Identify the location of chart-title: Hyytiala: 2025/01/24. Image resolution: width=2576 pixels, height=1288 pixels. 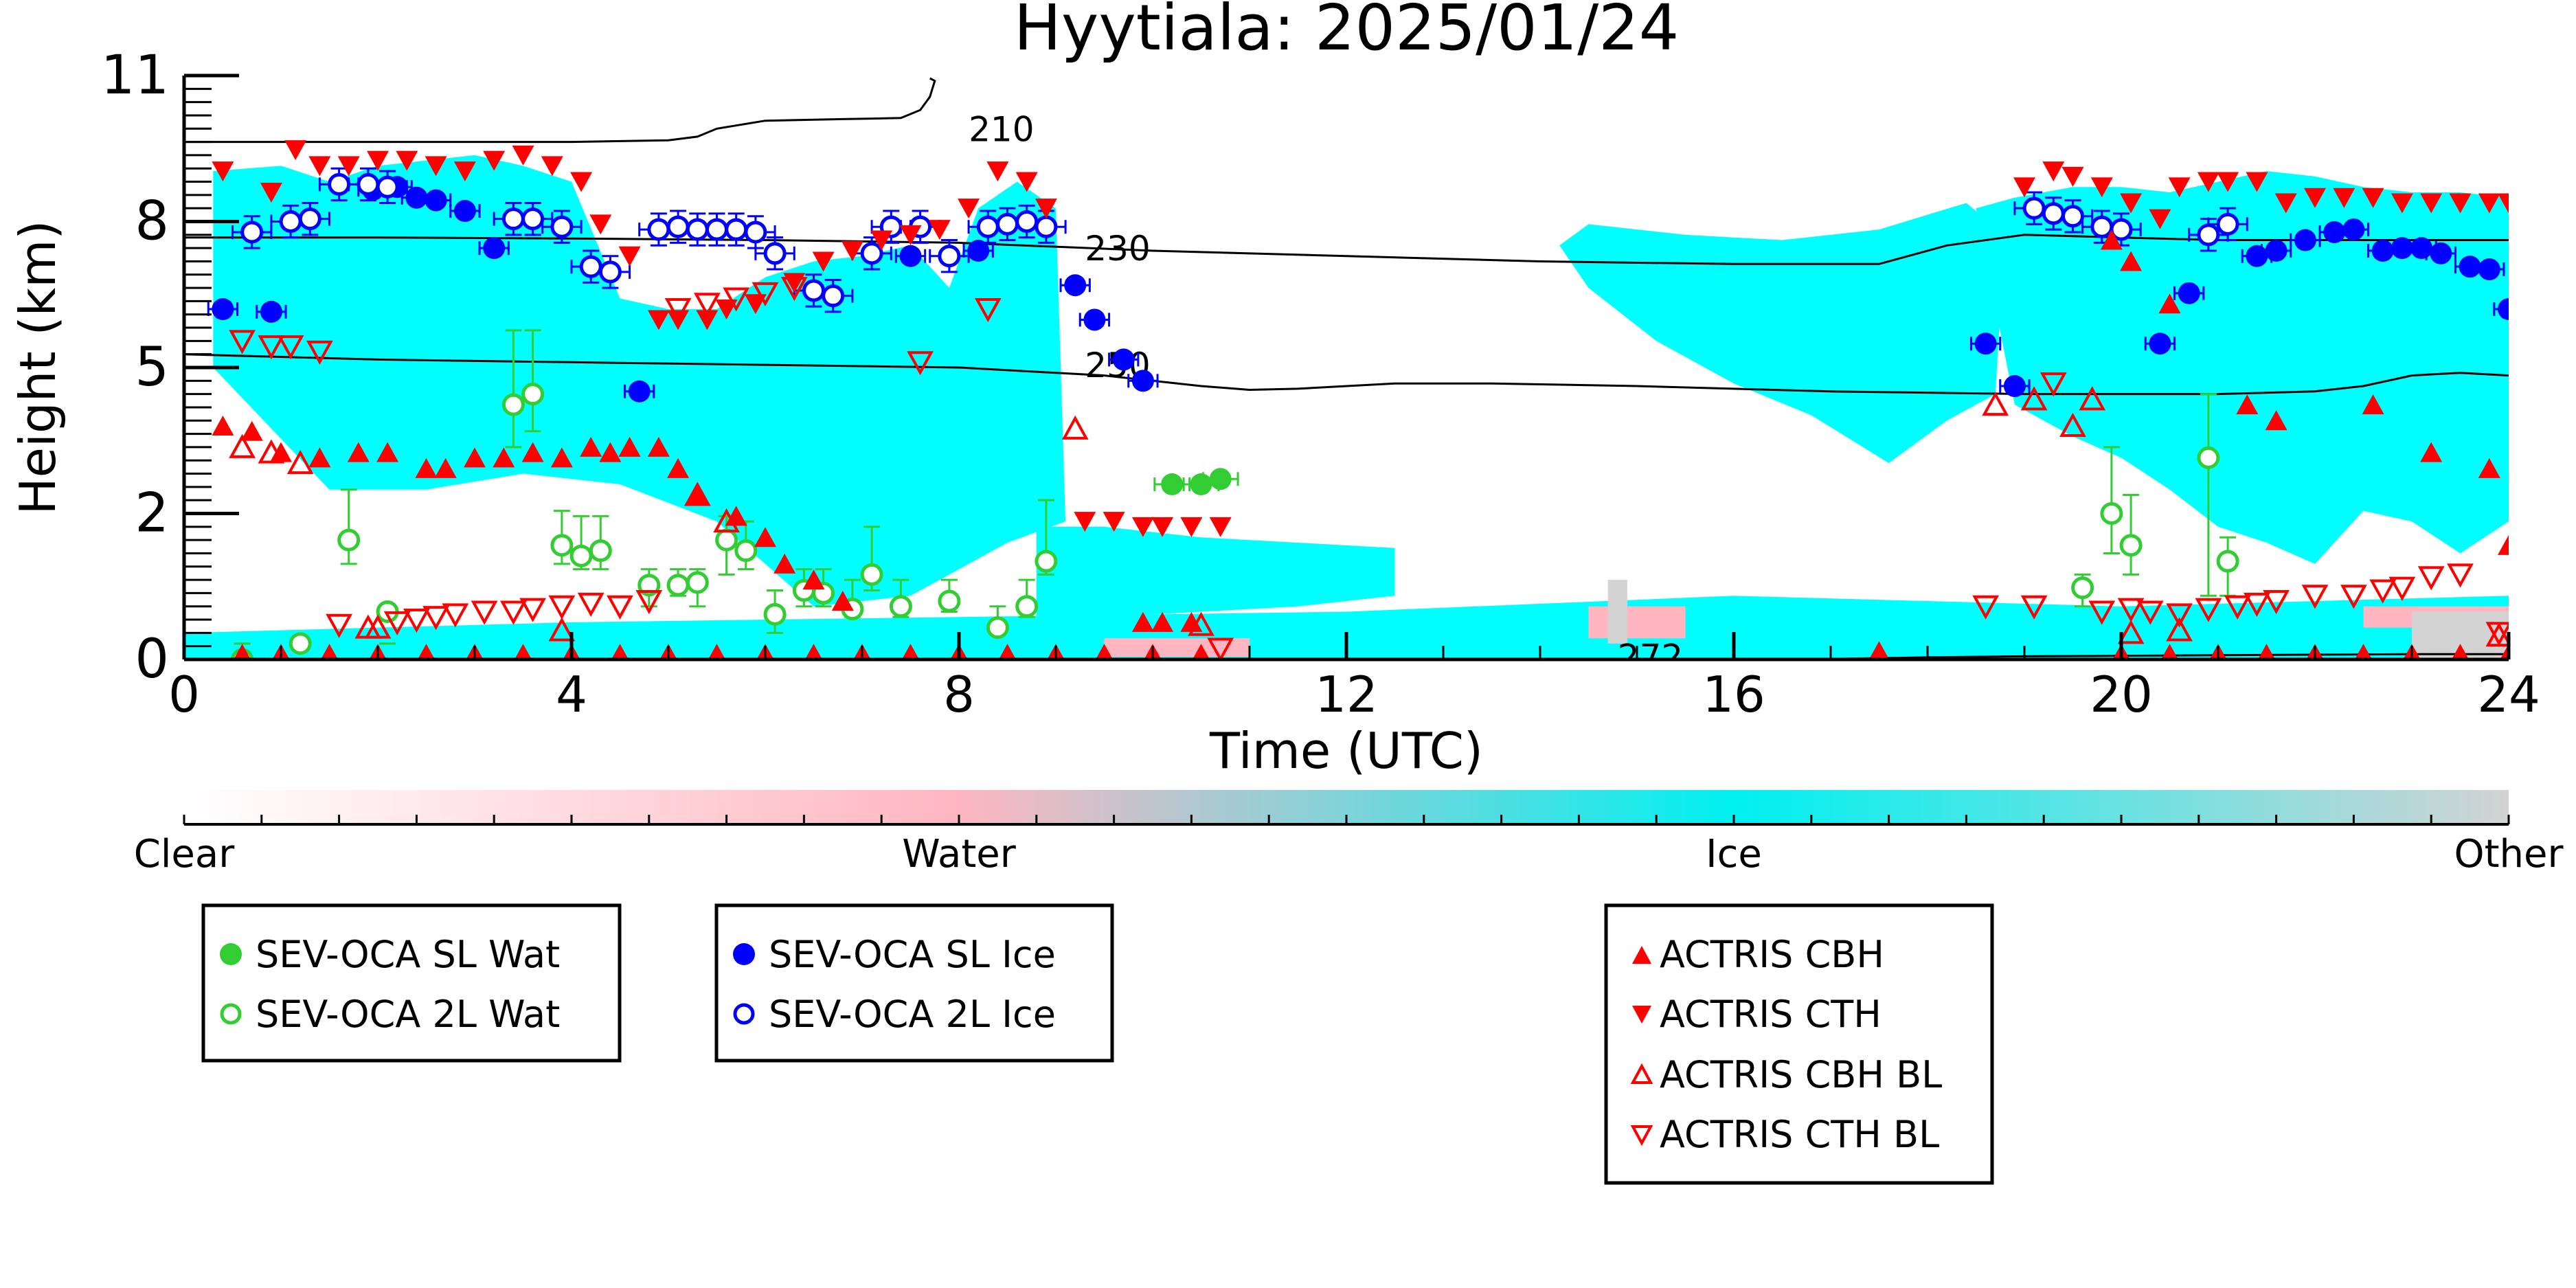
(1347, 32).